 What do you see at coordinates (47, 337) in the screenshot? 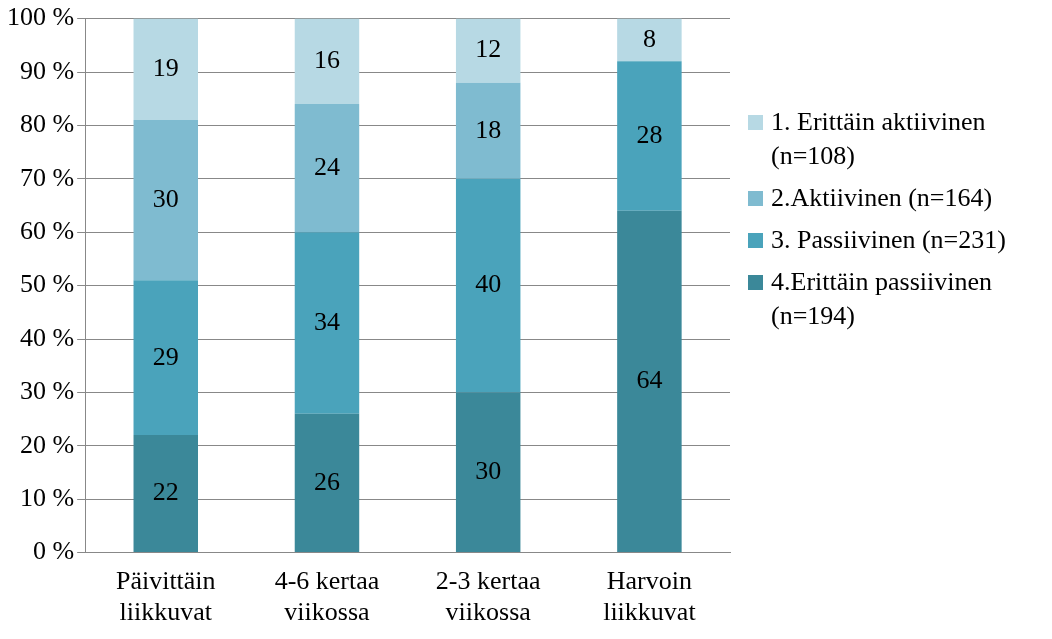
I see `y-tick-label: 40 %` at bounding box center [47, 337].